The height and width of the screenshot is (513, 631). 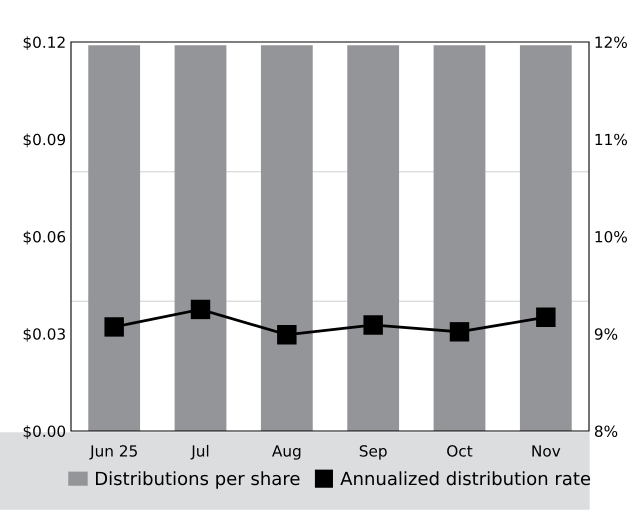 What do you see at coordinates (459, 451) in the screenshot?
I see `x-tick-label: Oct` at bounding box center [459, 451].